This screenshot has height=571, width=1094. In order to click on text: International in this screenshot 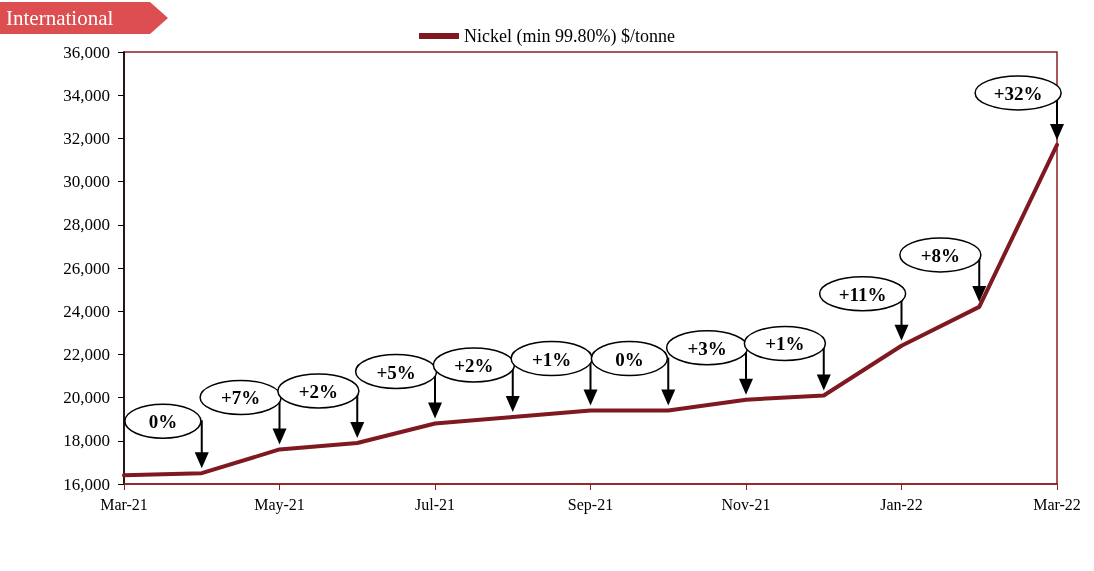, I will do `click(60, 18)`.